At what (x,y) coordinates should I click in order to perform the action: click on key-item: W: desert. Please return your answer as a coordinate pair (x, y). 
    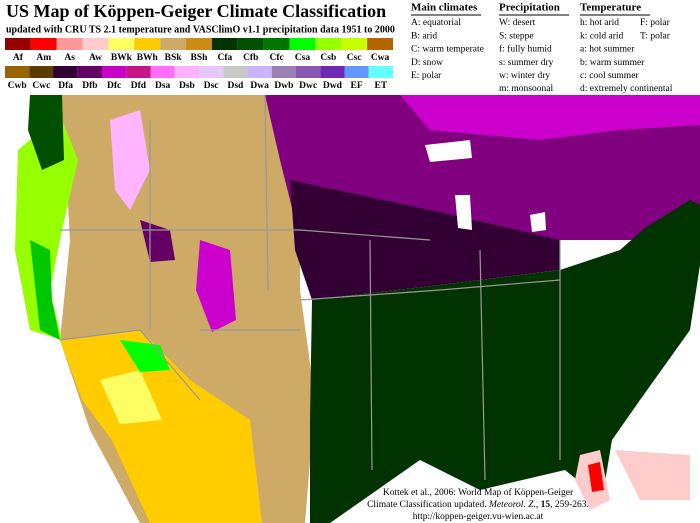
    Looking at the image, I should click on (517, 23).